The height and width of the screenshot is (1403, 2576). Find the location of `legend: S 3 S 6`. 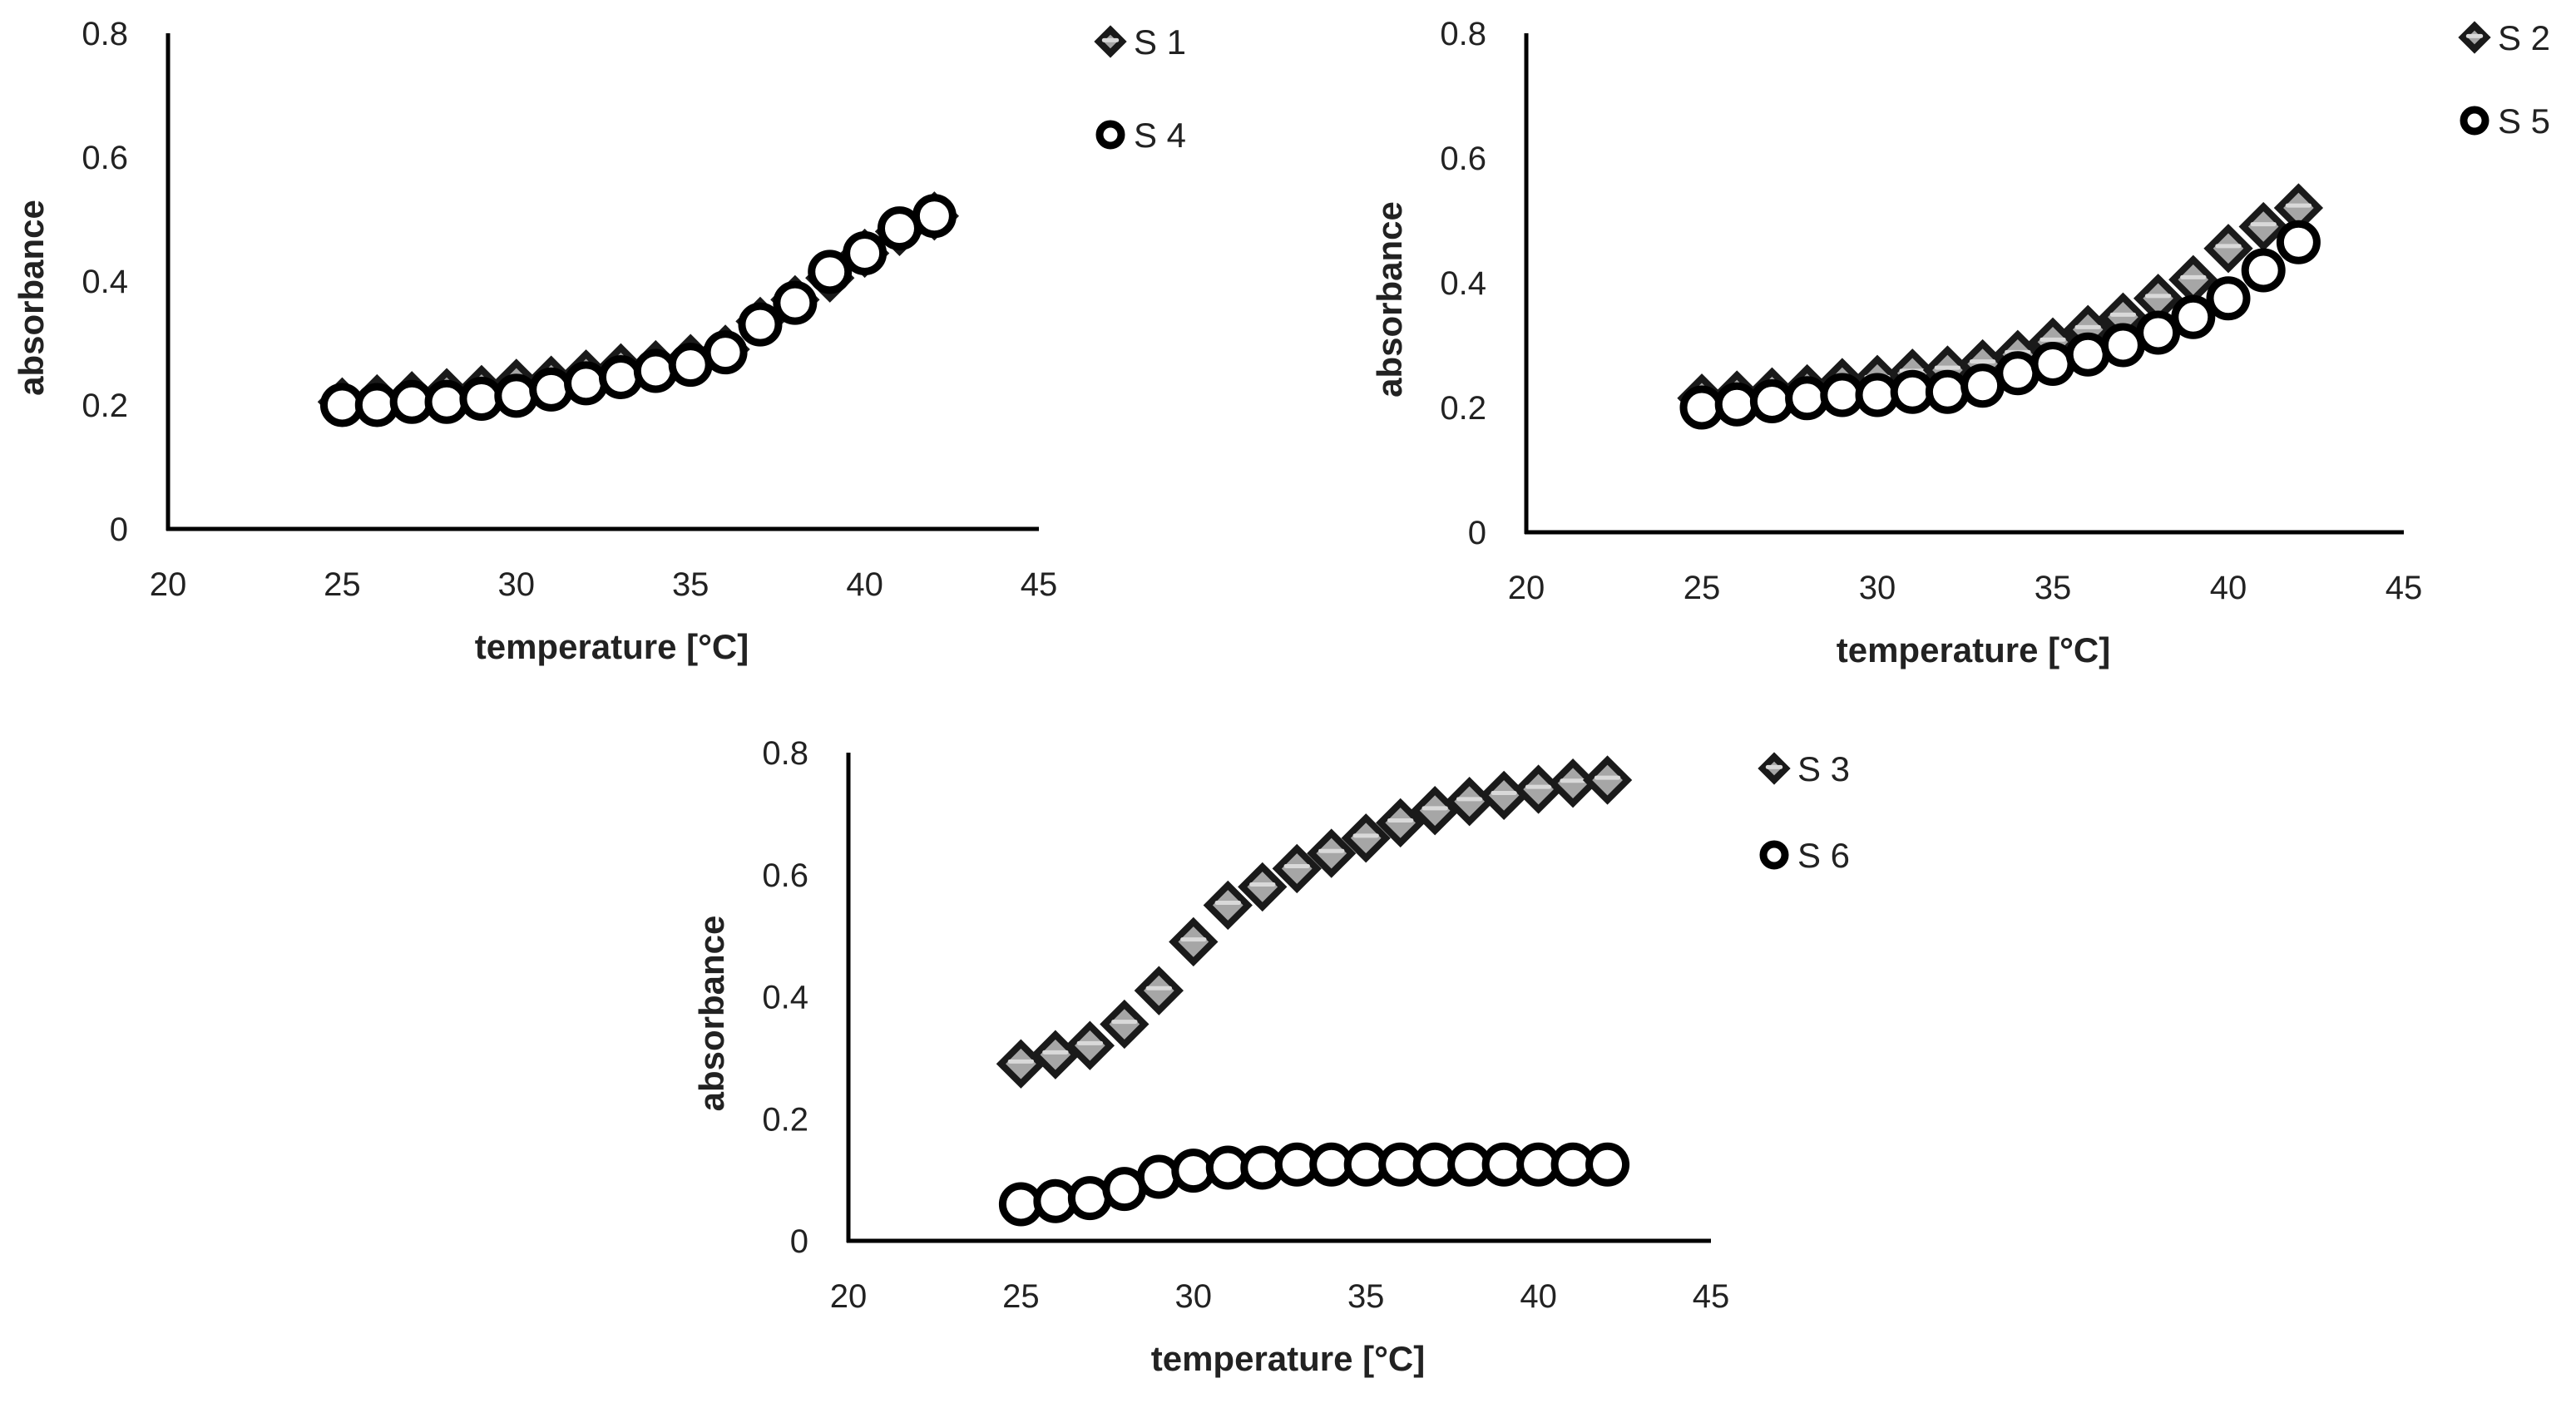

legend: S 3 S 6 is located at coordinates (1804, 812).